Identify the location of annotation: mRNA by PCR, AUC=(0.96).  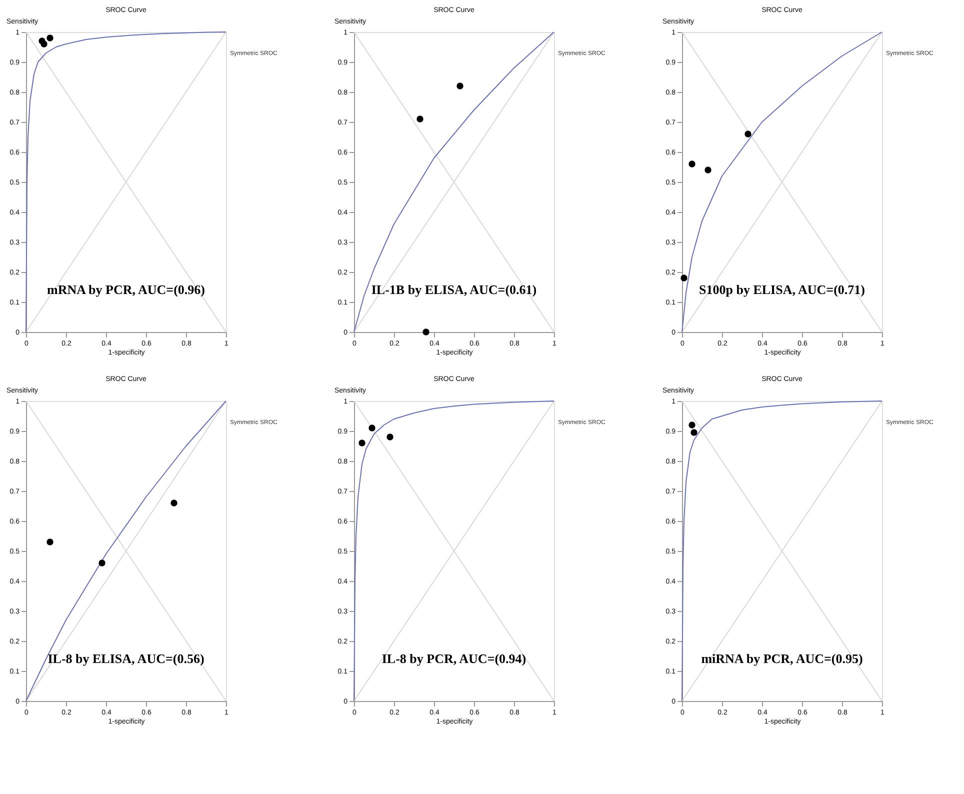
(126, 289).